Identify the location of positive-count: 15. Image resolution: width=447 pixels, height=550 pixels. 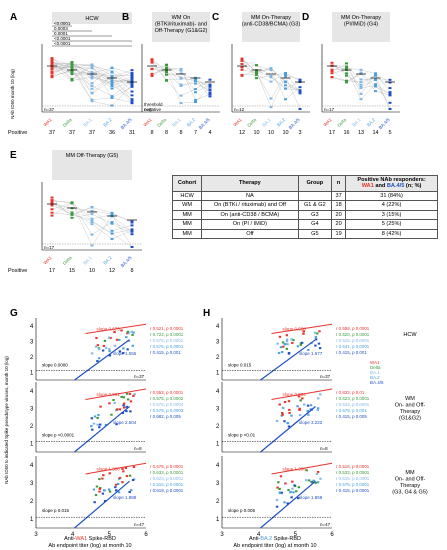
(72, 271).